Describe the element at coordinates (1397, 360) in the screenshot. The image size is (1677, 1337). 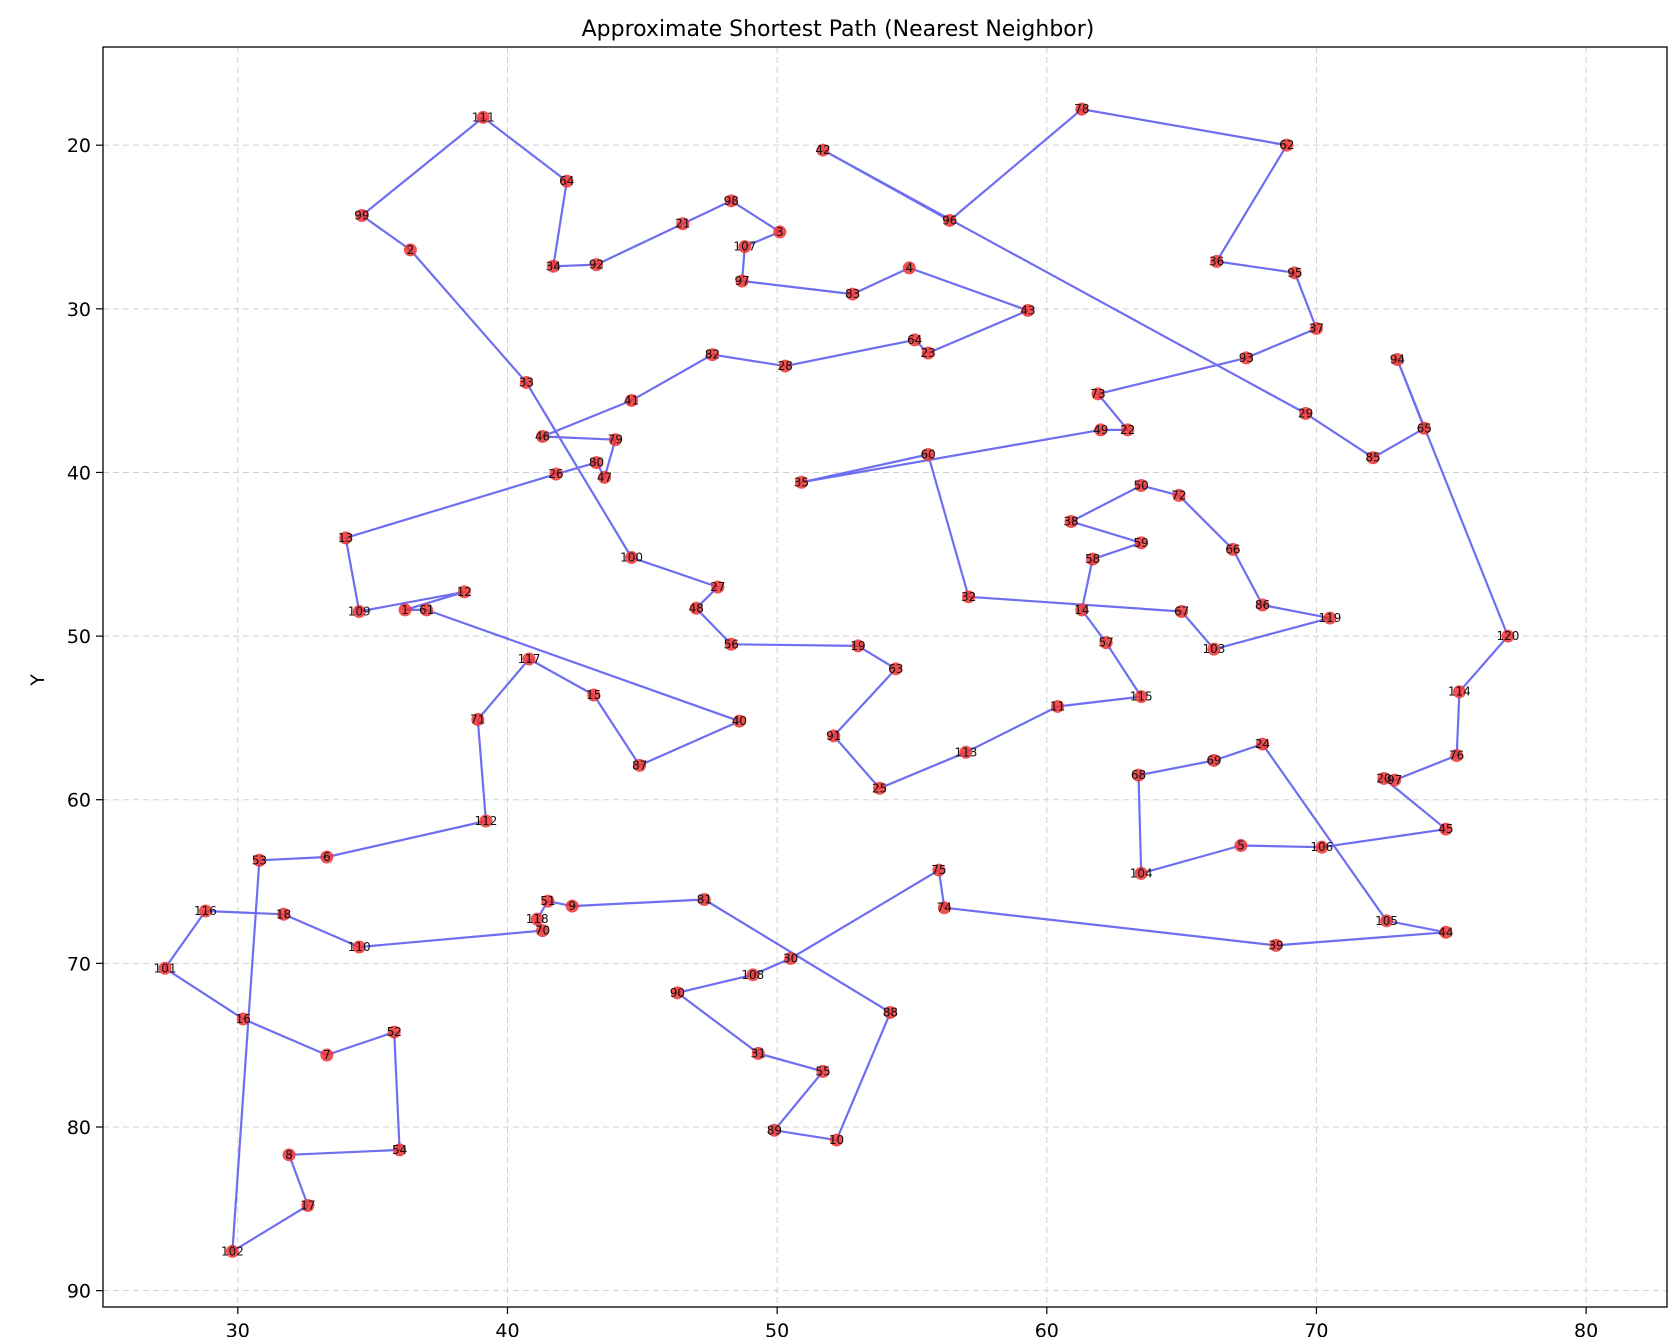
I see `point-label: 94` at that location.